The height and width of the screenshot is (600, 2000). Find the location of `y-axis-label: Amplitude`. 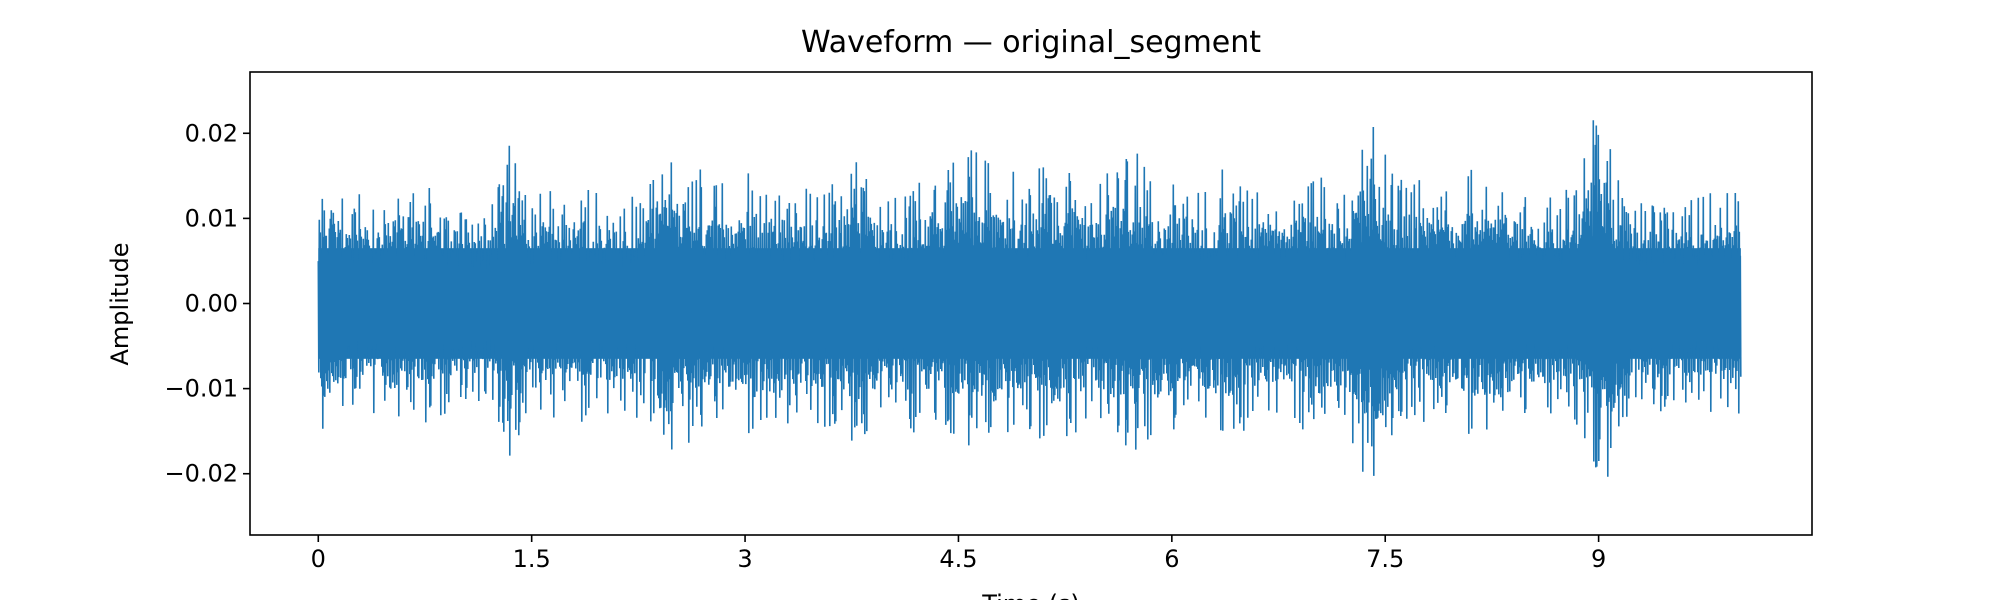

y-axis-label: Amplitude is located at coordinates (120, 304).